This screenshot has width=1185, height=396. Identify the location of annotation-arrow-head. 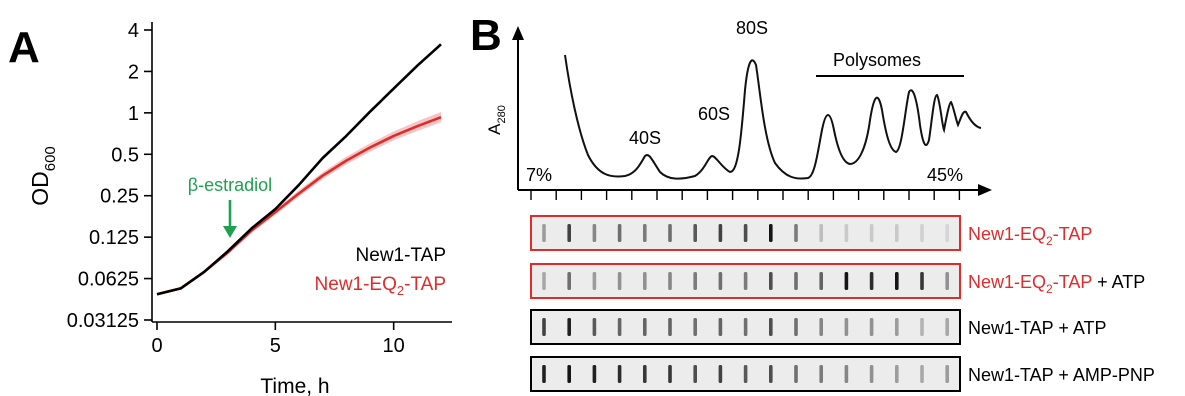
(230, 232).